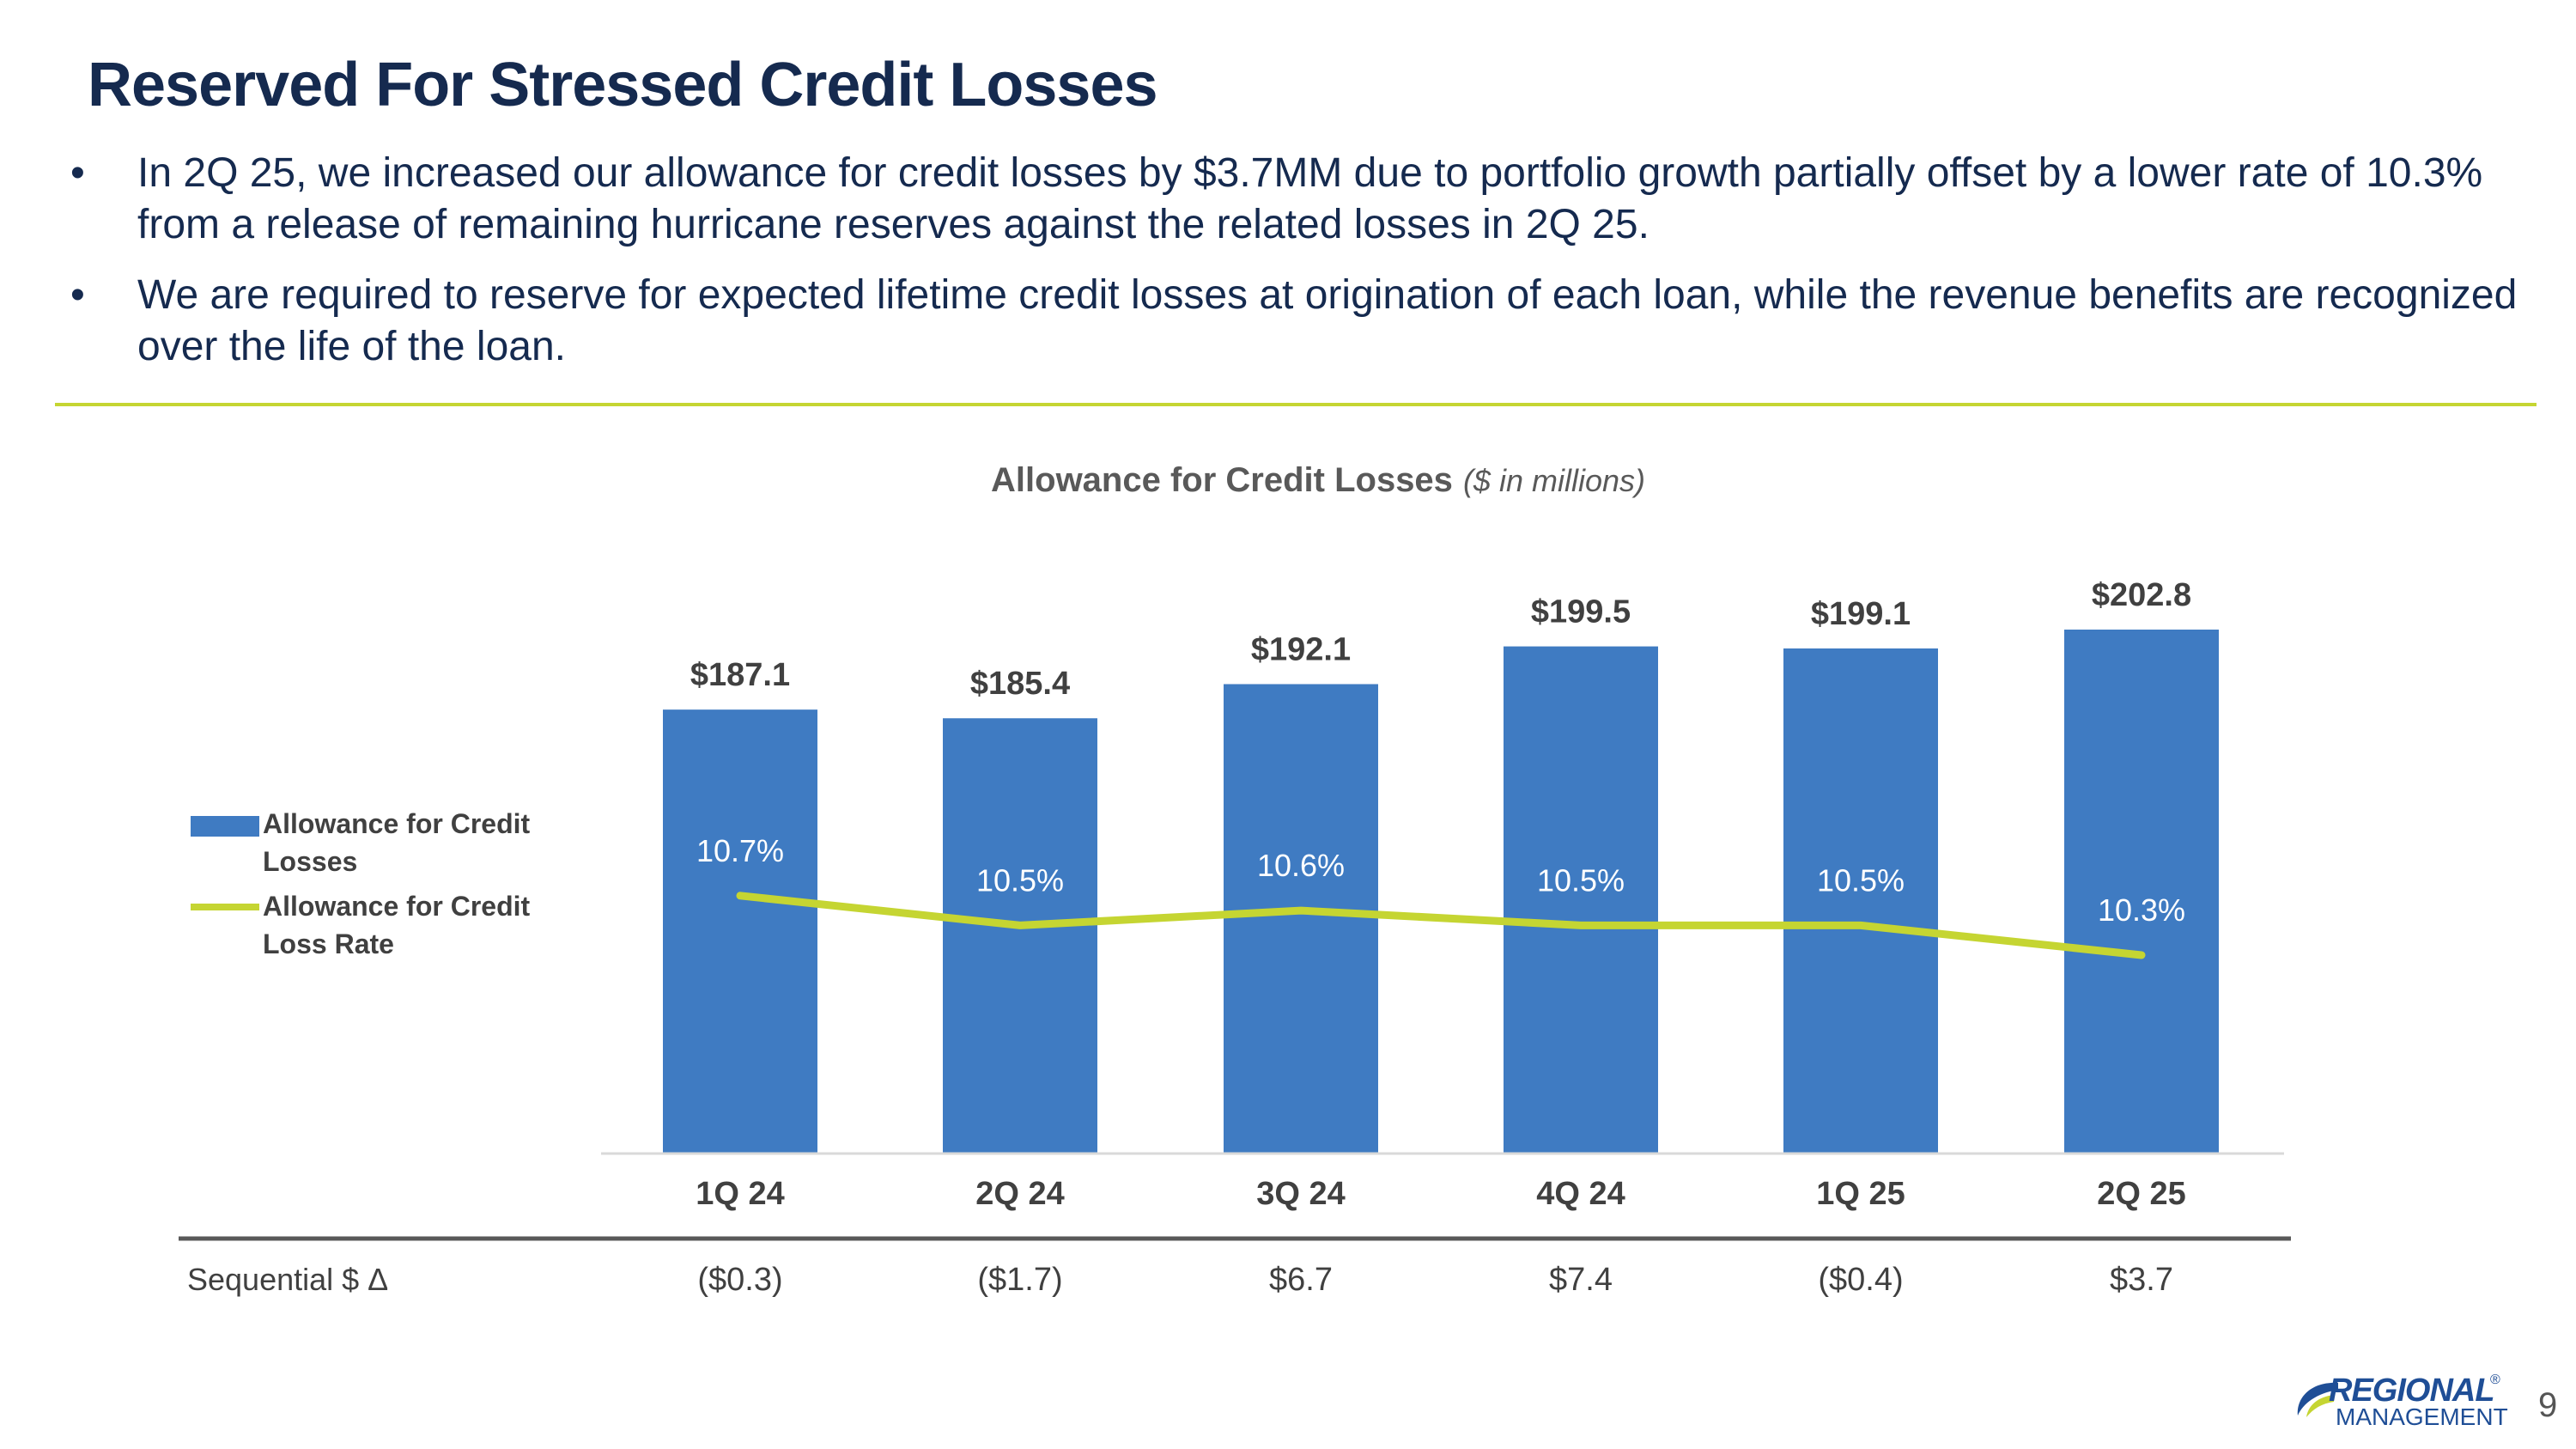 The height and width of the screenshot is (1449, 2576). Describe the element at coordinates (1581, 1280) in the screenshot. I see `sequential-value: $7.4` at that location.